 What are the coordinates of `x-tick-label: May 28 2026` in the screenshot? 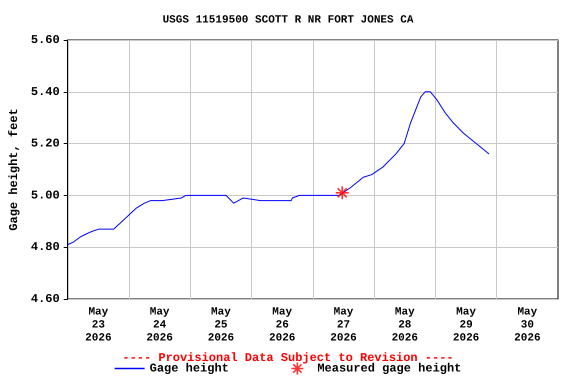 It's located at (405, 325).